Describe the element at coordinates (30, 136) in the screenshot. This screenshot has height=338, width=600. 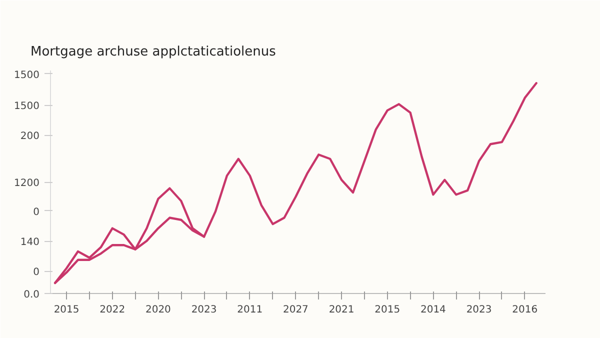
I see `text: 200` at that location.